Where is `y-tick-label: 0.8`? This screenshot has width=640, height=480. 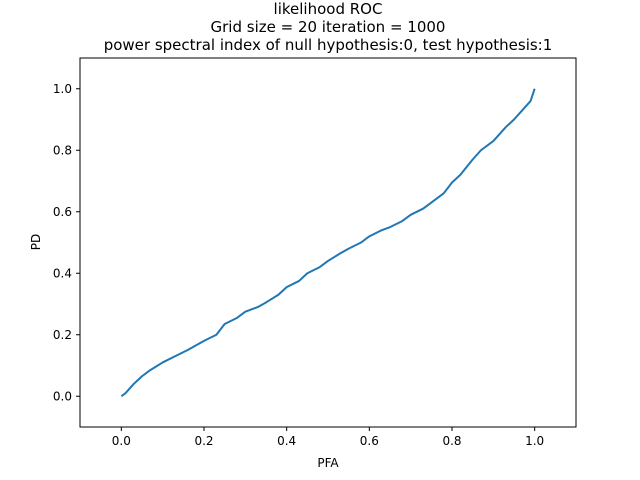
y-tick-label: 0.8 is located at coordinates (62, 150).